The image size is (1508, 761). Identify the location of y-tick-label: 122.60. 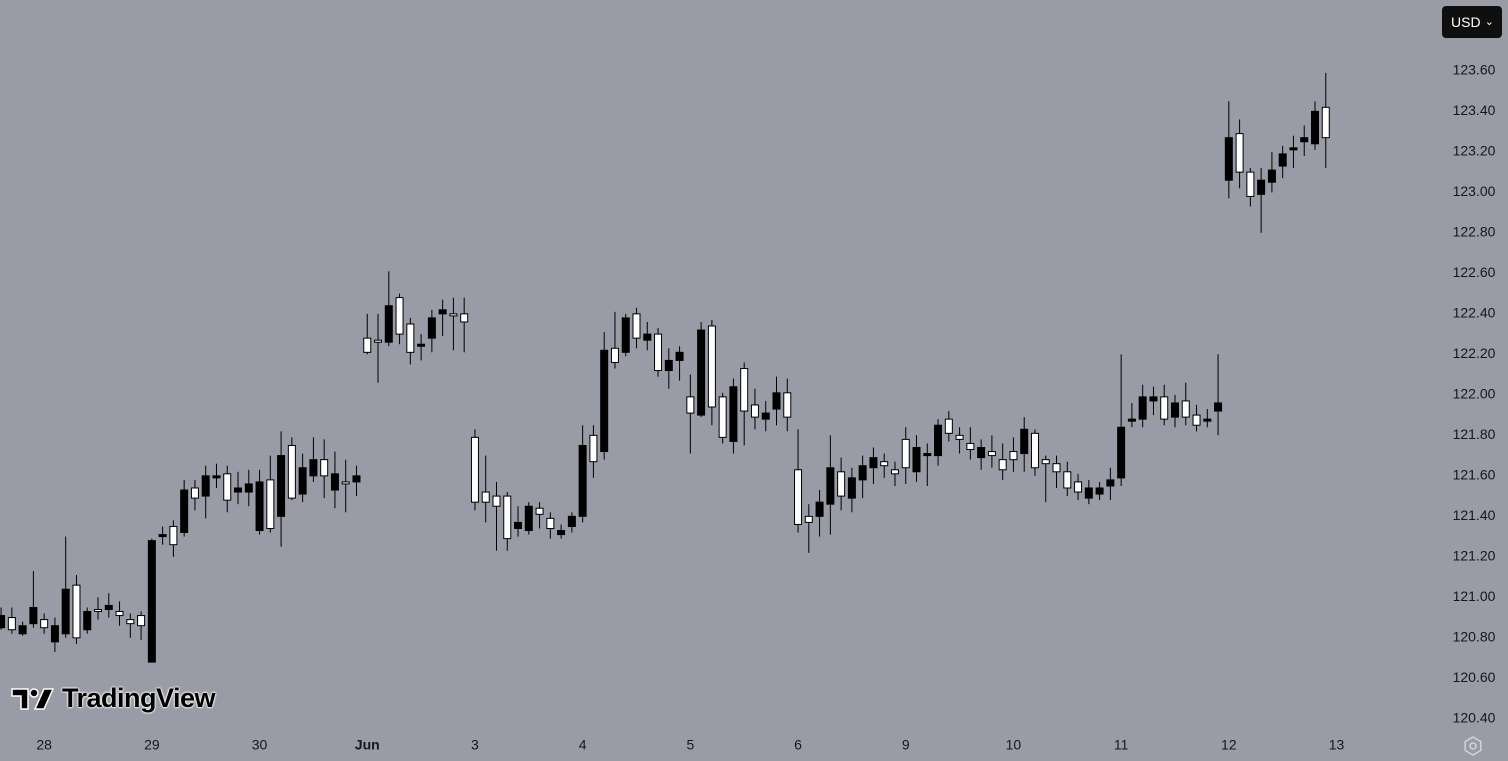
(1474, 272).